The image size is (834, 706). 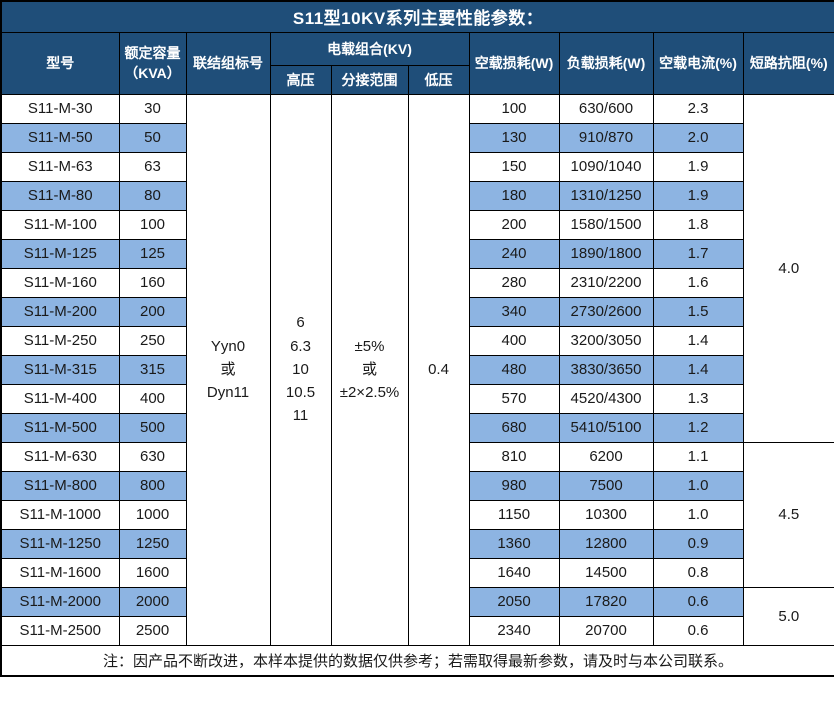 I want to click on tap-range-cell-line: 或, so click(x=369, y=369).